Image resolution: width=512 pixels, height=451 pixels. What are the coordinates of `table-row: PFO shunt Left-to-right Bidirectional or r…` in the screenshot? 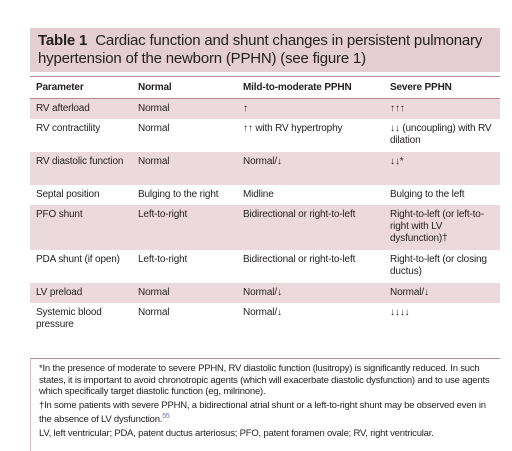 It's located at (265, 227).